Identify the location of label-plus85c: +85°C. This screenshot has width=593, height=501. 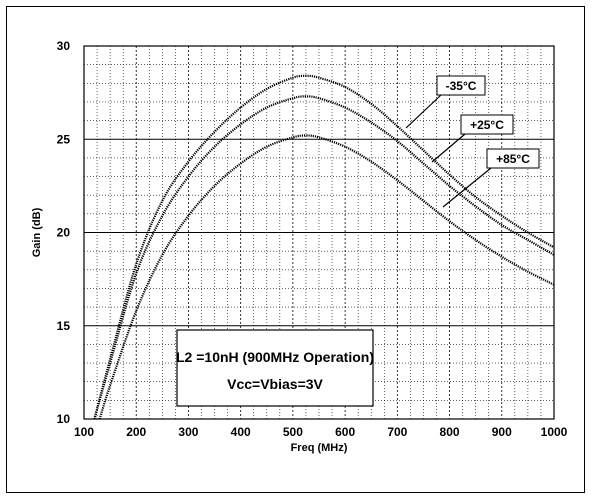
(513, 159).